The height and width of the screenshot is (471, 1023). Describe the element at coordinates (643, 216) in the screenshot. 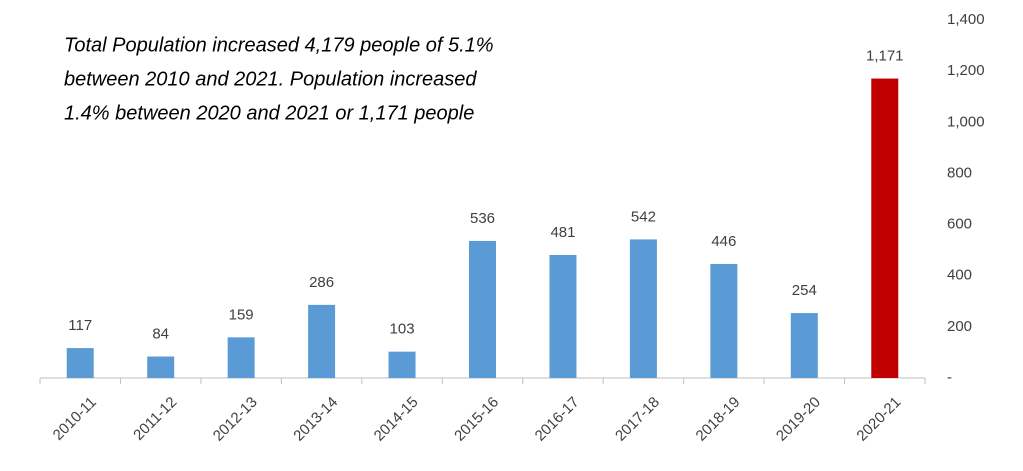

I see `data-label: 542` at that location.